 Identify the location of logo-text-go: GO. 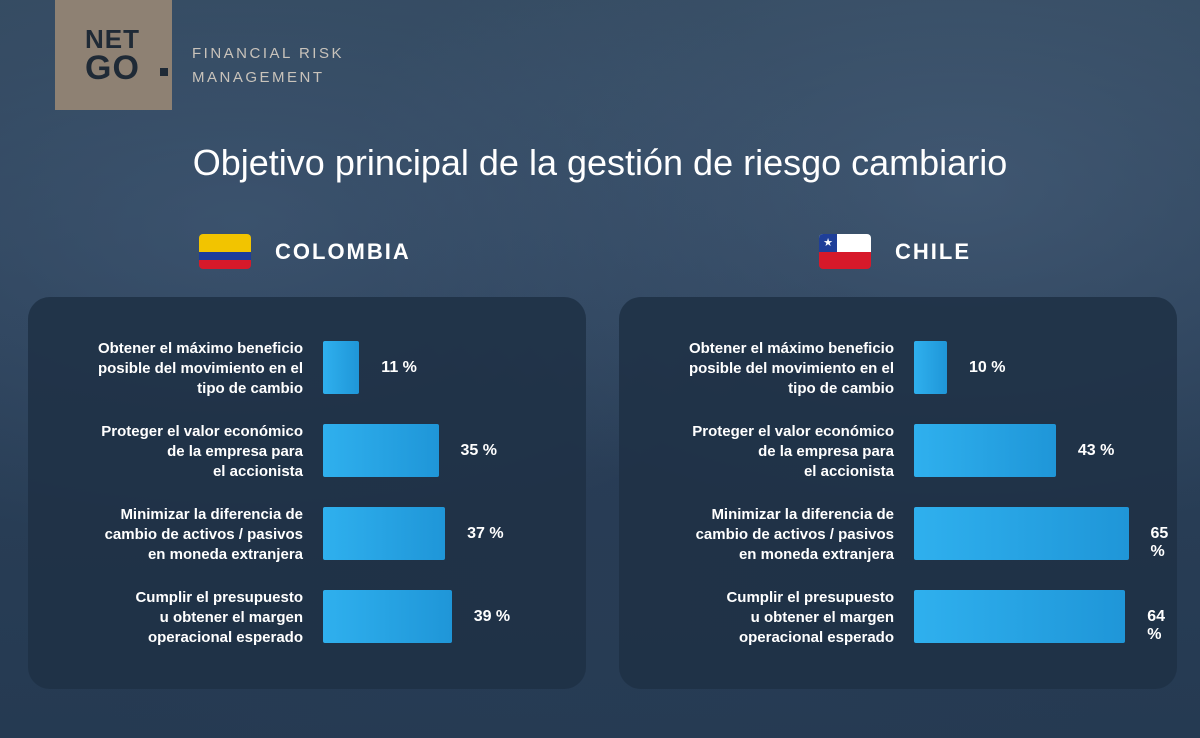
(112, 68).